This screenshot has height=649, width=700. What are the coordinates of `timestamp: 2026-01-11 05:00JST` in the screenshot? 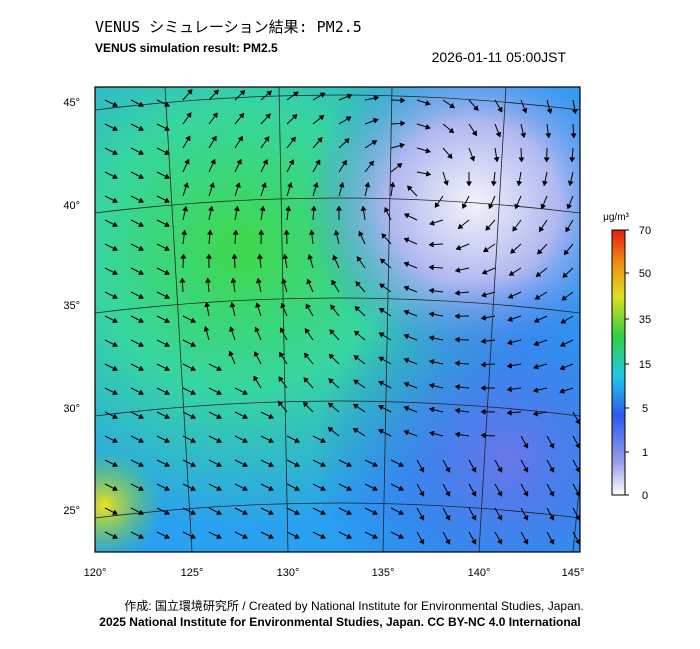 It's located at (499, 57).